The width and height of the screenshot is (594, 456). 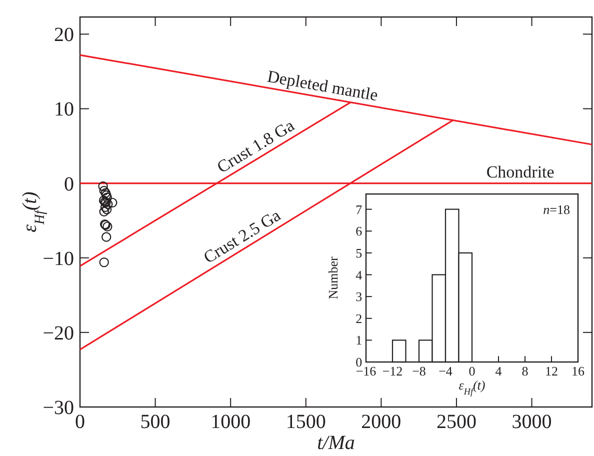 What do you see at coordinates (323, 85) in the screenshot?
I see `text: Depleted mantle` at bounding box center [323, 85].